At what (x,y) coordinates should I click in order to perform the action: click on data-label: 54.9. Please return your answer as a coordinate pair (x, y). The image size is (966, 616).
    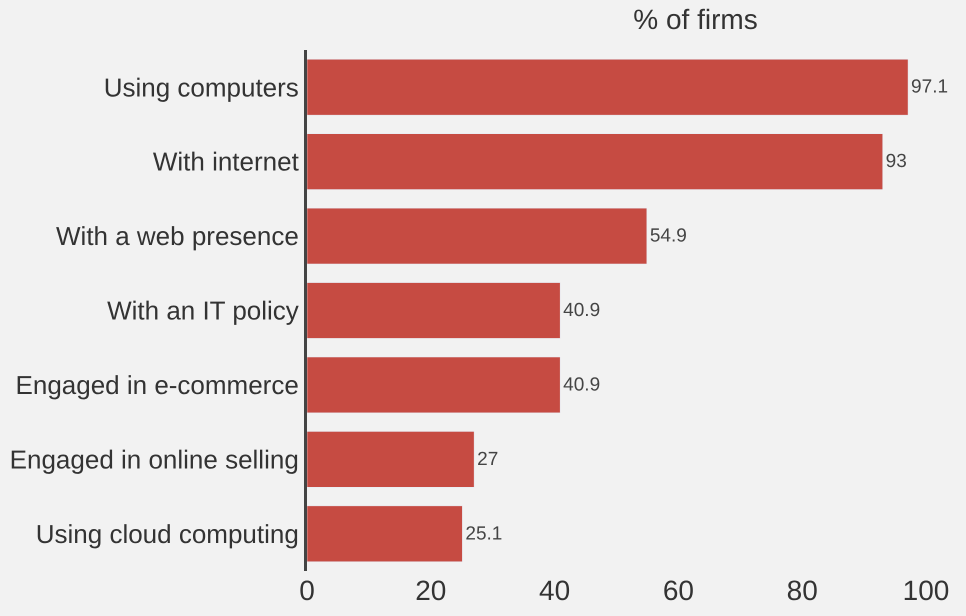
    Looking at the image, I should click on (668, 236).